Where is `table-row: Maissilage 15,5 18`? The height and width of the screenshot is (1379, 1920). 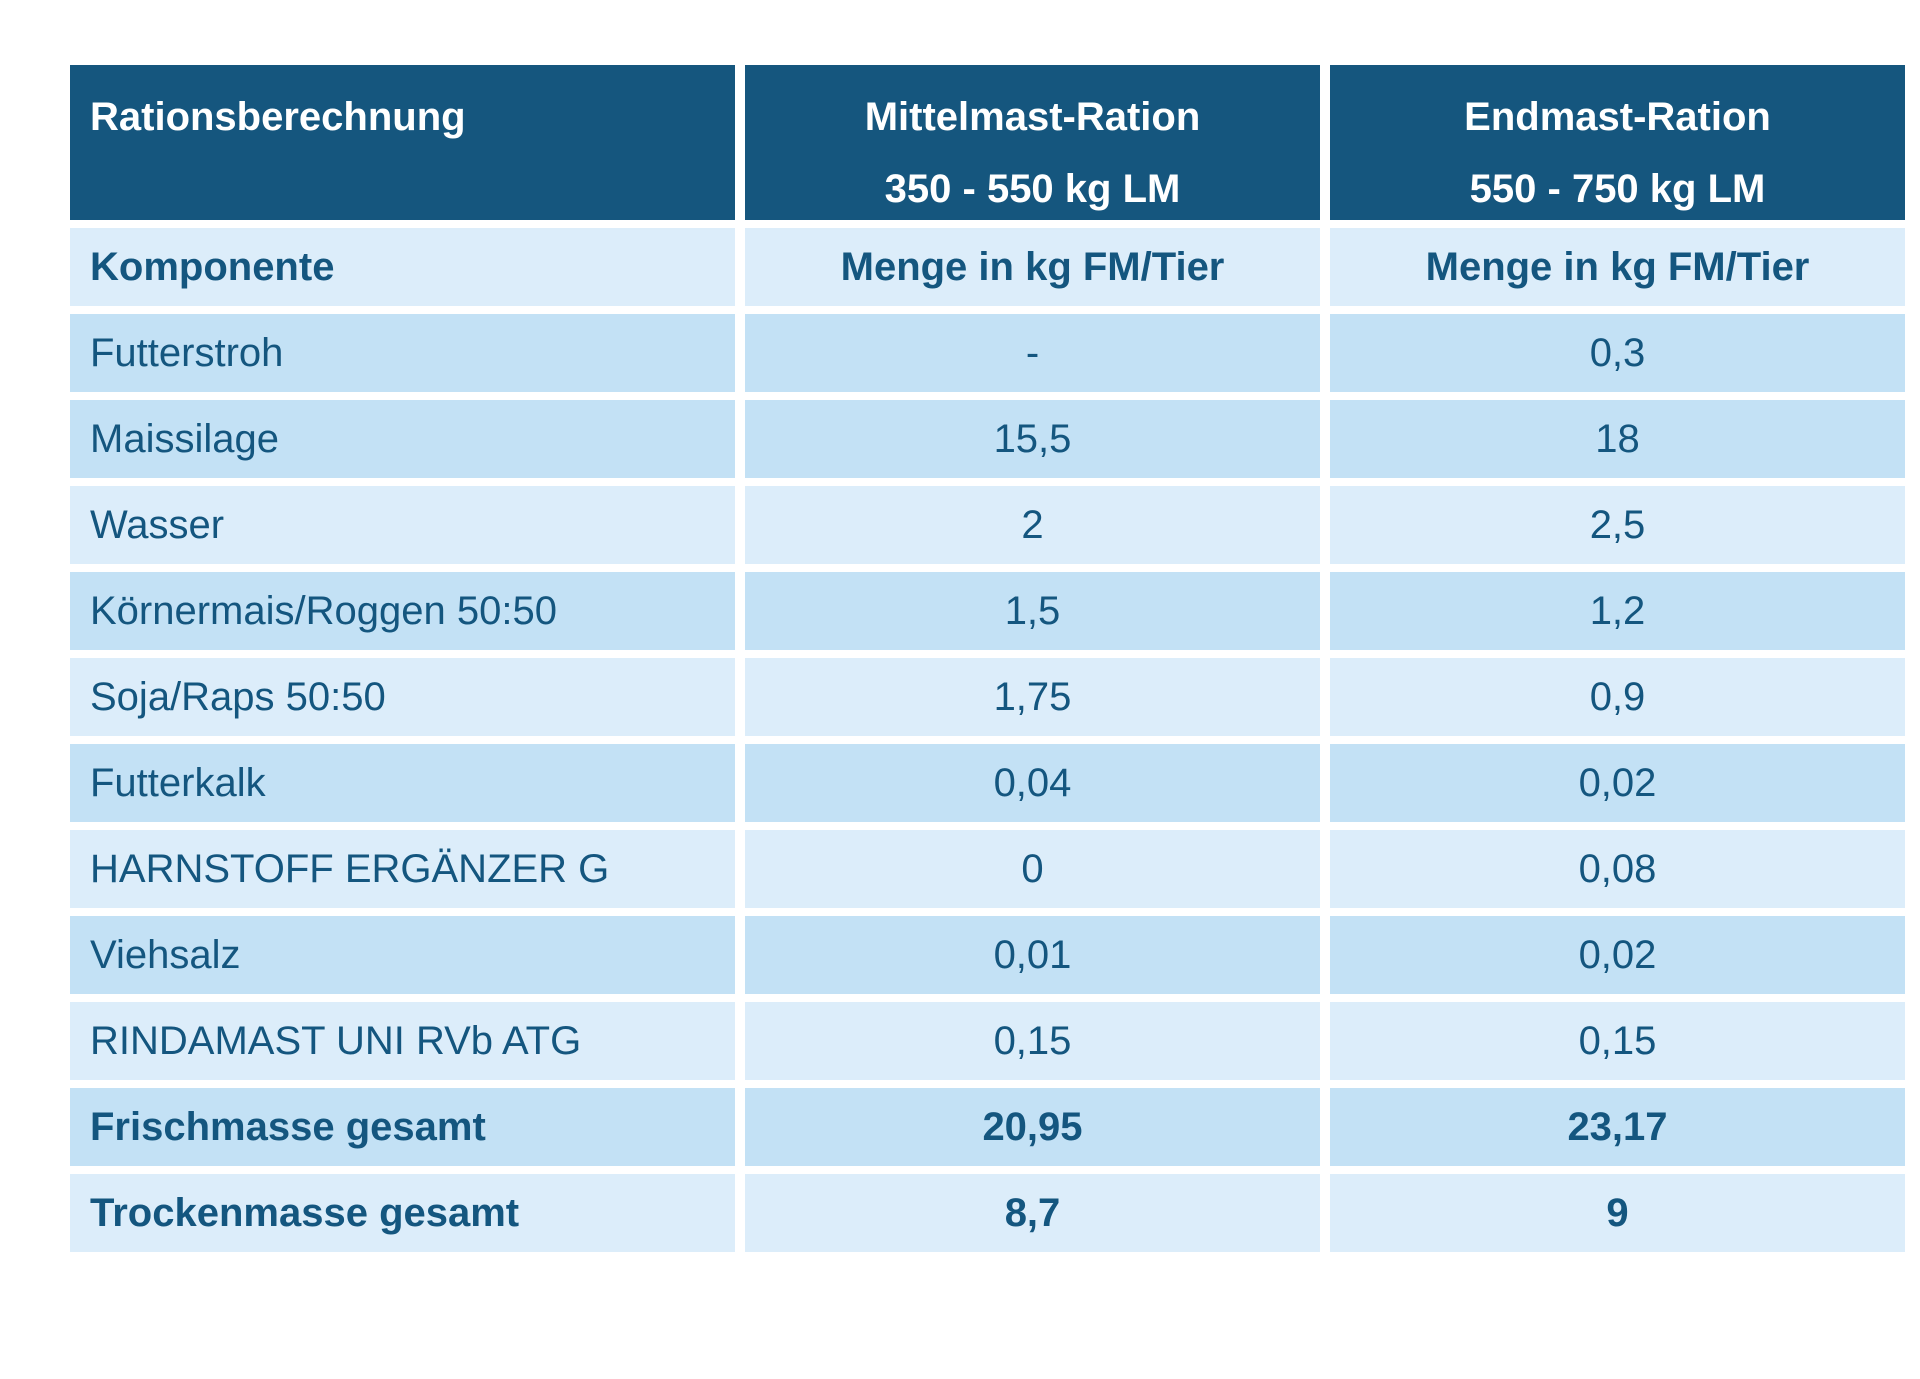 table-row: Maissilage 15,5 18 is located at coordinates (987, 439).